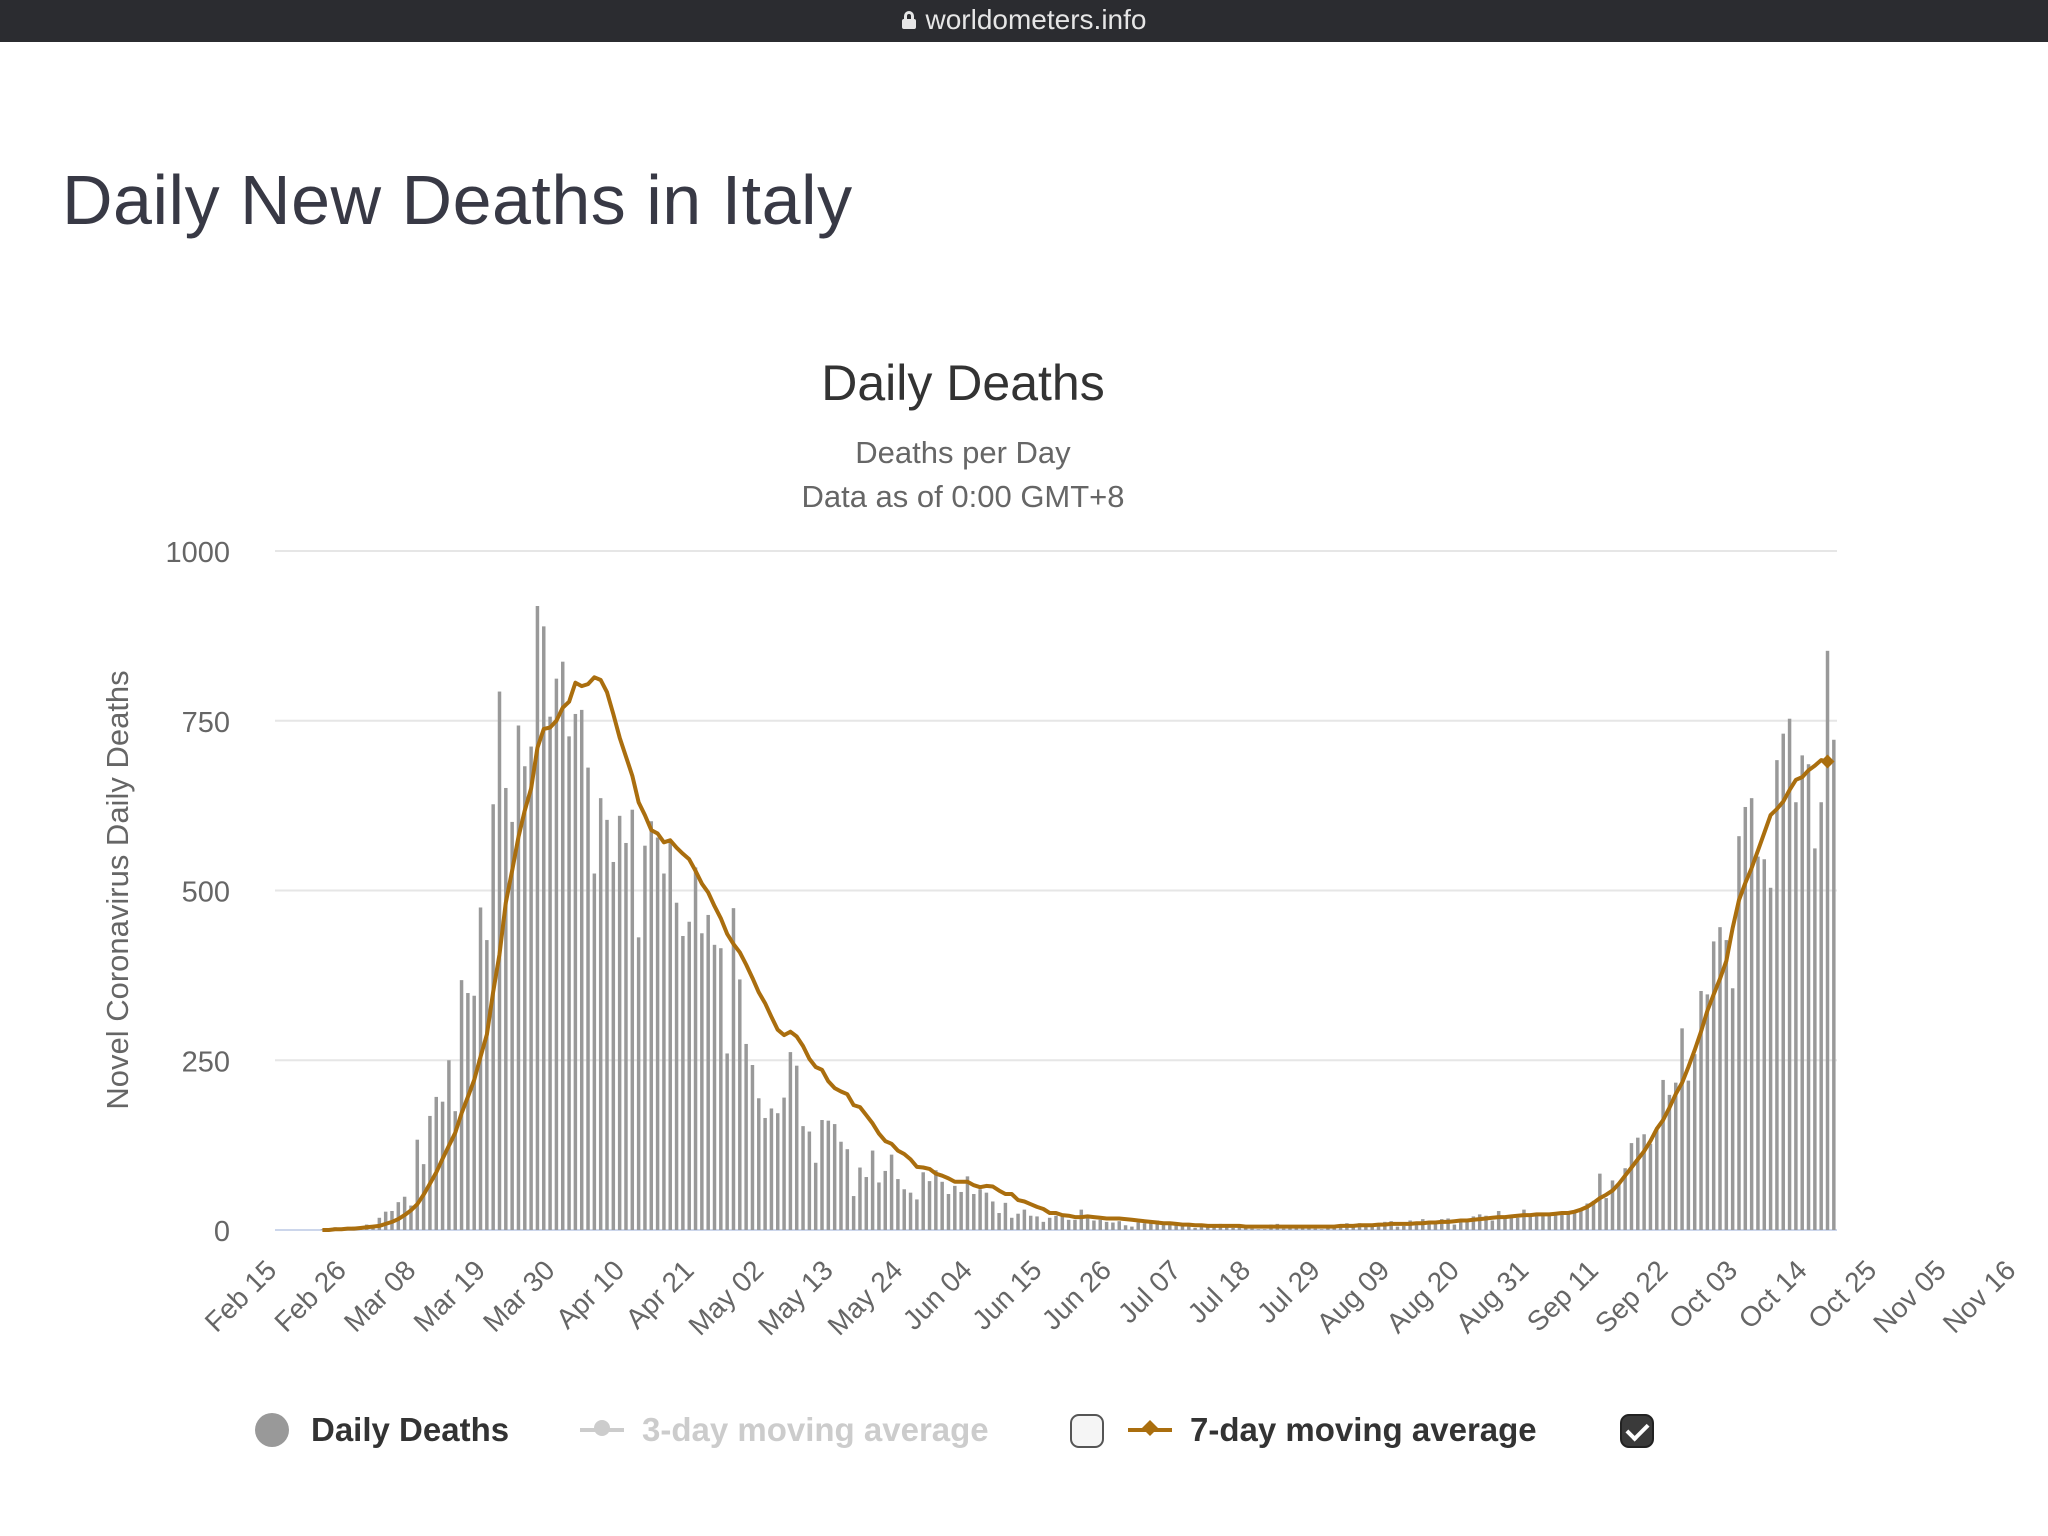 The image size is (2048, 1536). Describe the element at coordinates (1827, 761) in the screenshot. I see `series-end-marker` at that location.